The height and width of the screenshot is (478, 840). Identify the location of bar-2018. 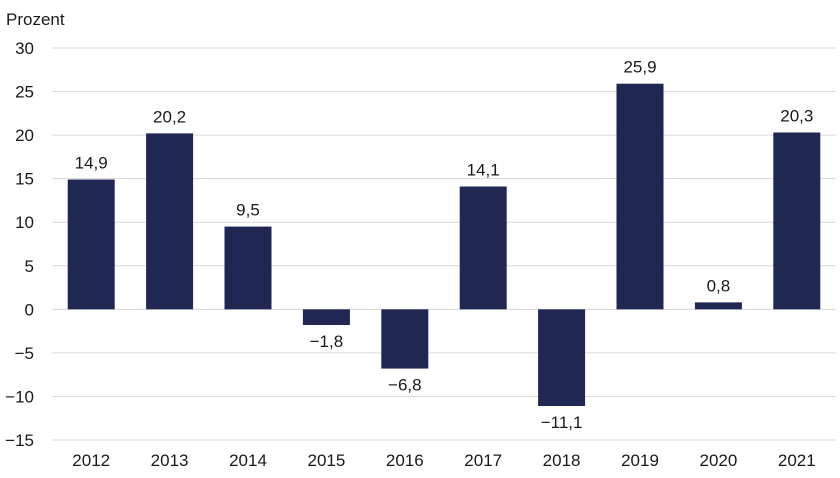
(562, 358).